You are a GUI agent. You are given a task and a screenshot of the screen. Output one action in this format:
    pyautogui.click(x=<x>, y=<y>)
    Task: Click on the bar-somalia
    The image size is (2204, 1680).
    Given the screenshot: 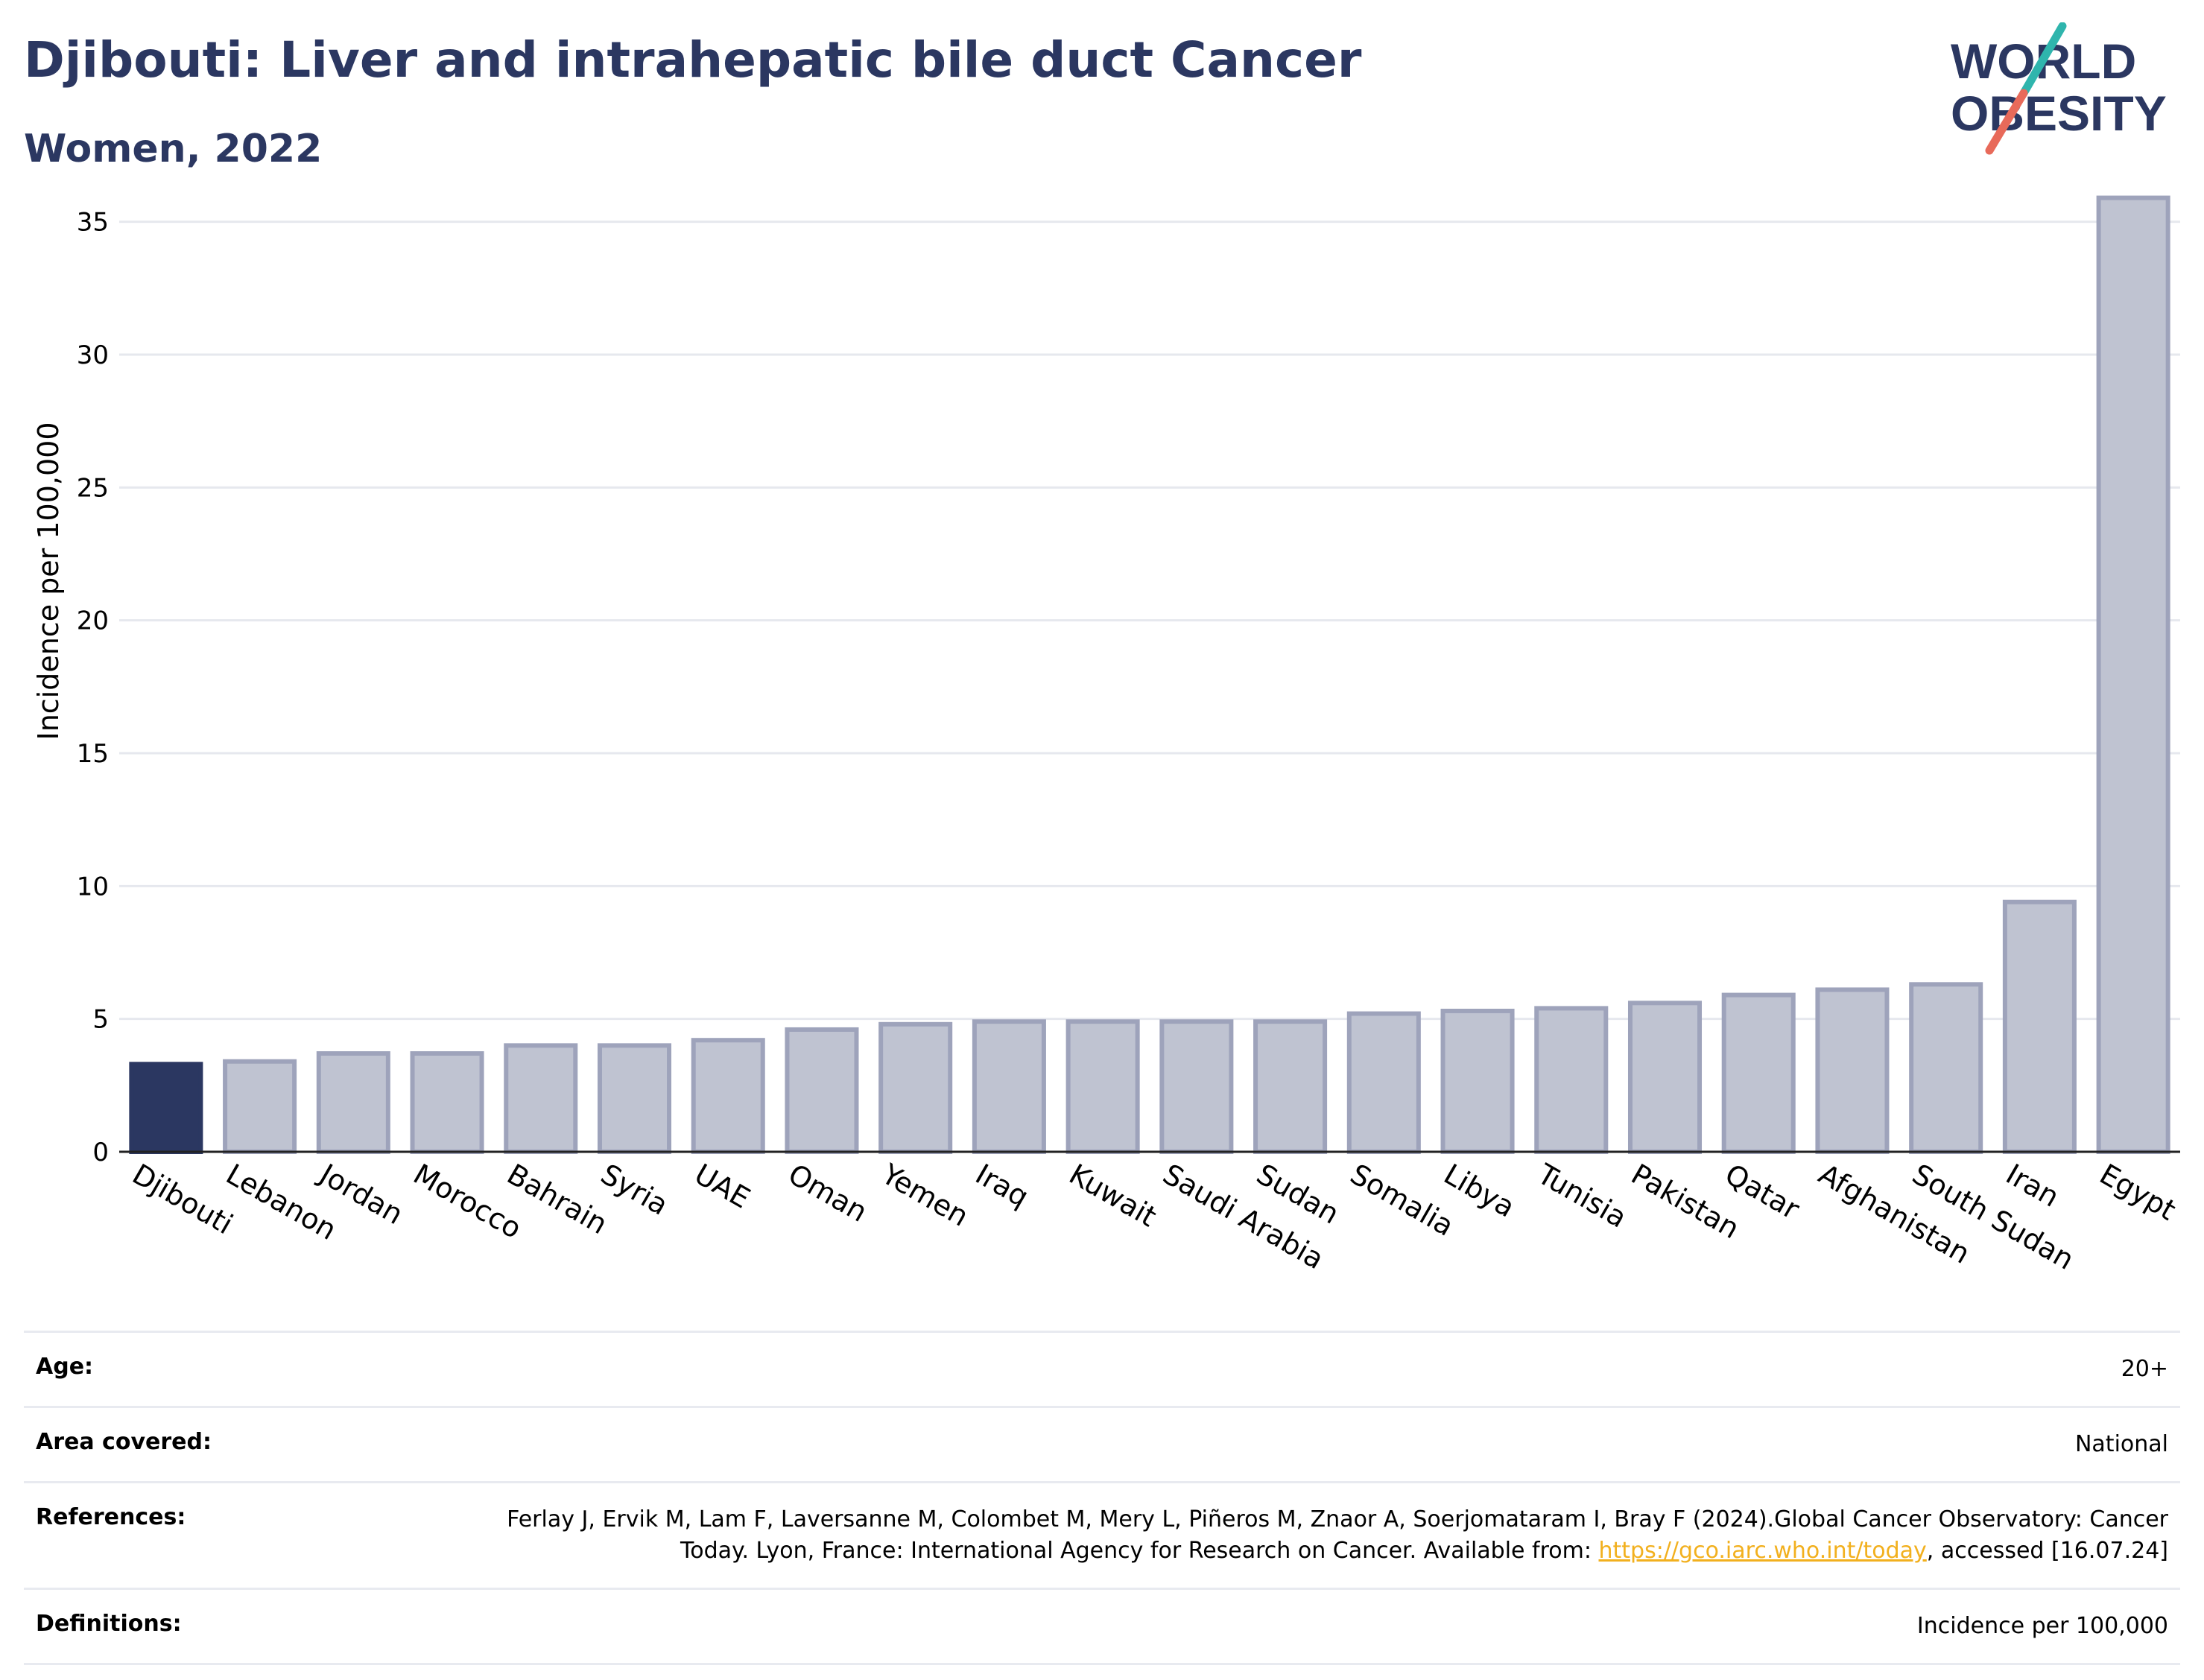 What is the action you would take?
    pyautogui.click(x=1383, y=1082)
    